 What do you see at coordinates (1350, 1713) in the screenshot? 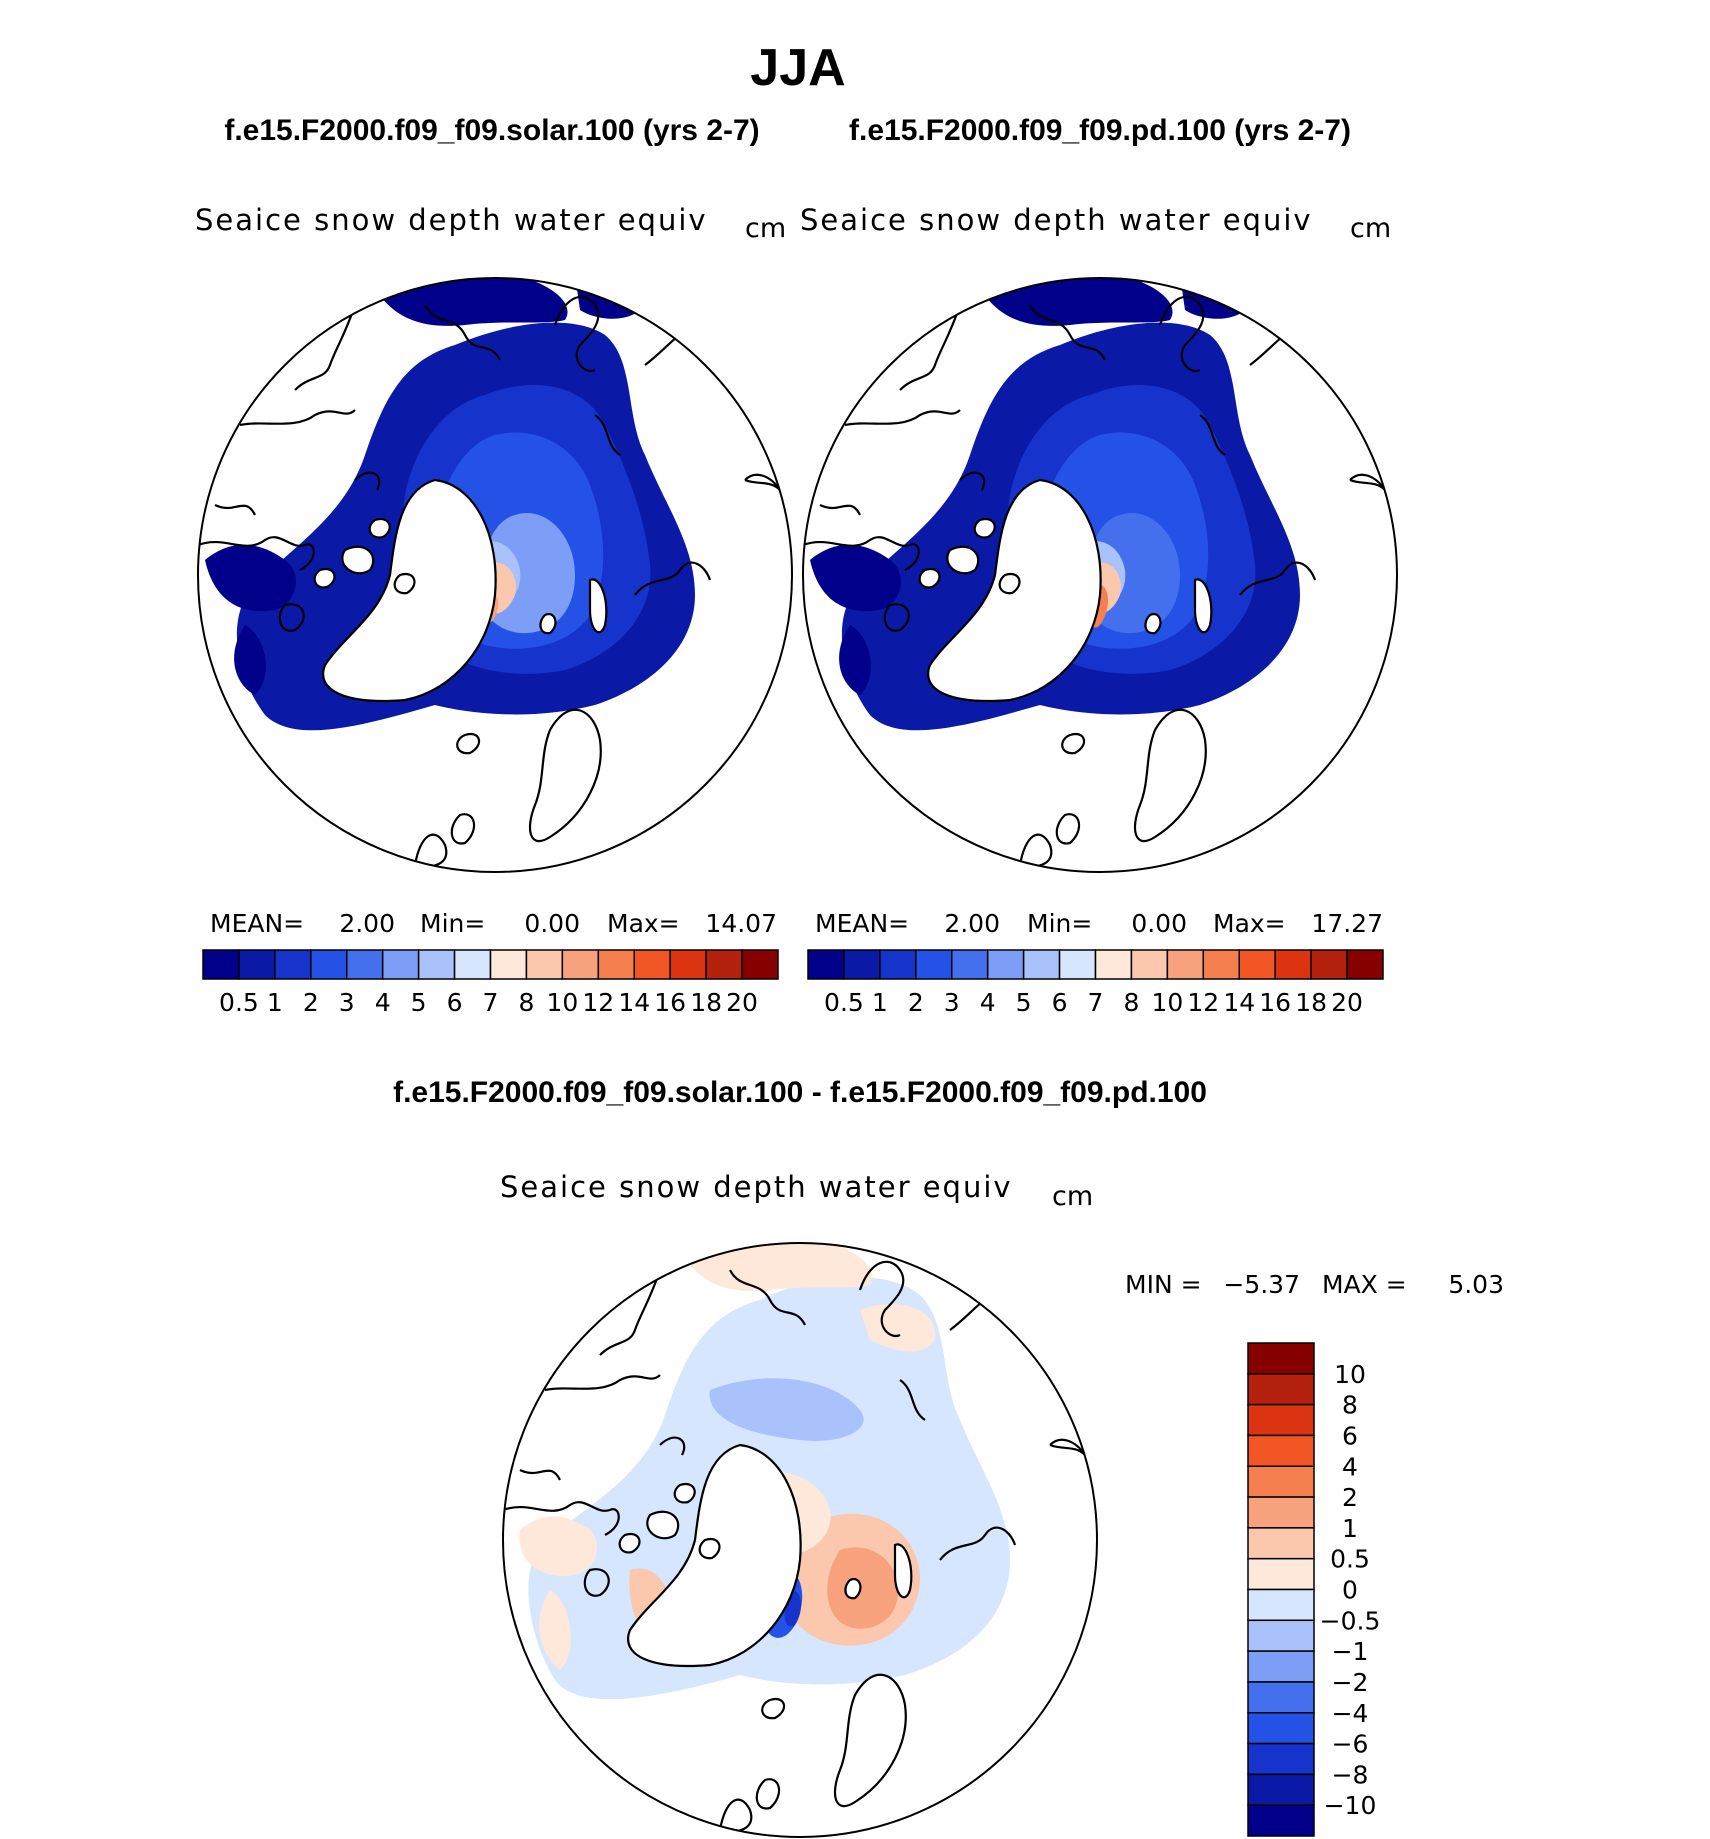
I see `colorbar-tick-label: −4` at bounding box center [1350, 1713].